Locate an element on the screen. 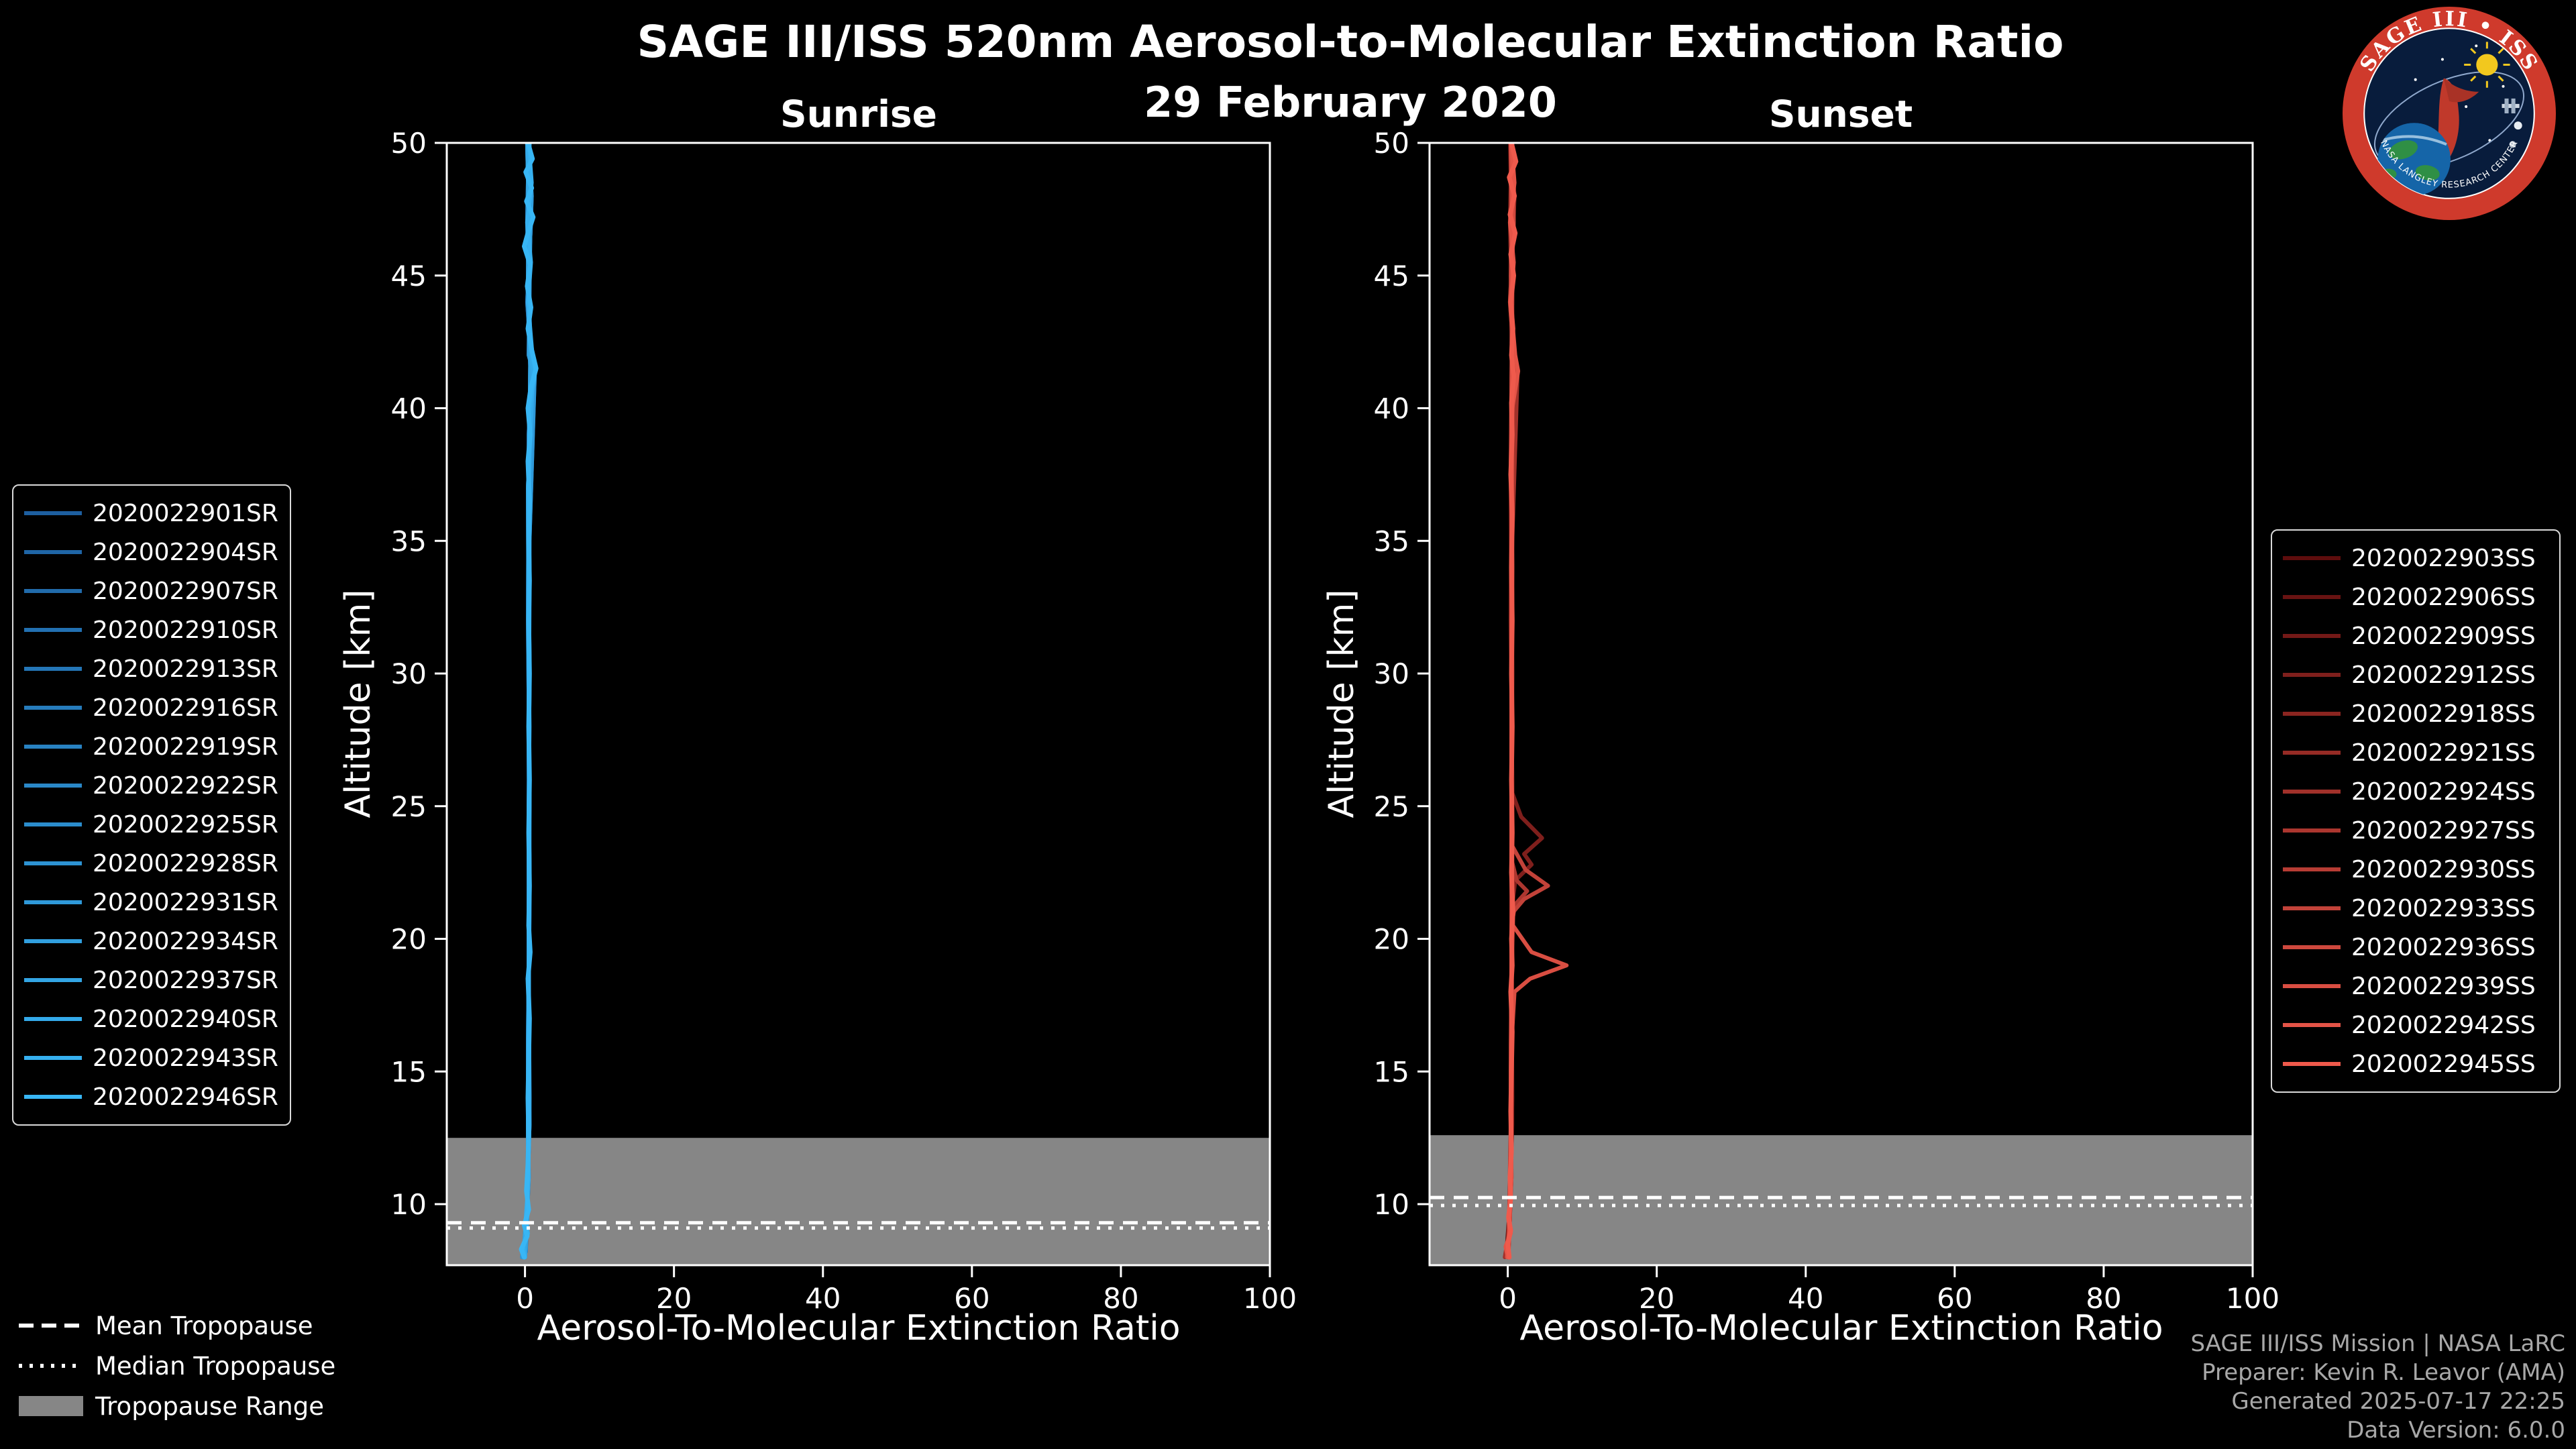 This screenshot has width=2576, height=1449. legend-entry: 2020022936SS is located at coordinates (2415, 947).